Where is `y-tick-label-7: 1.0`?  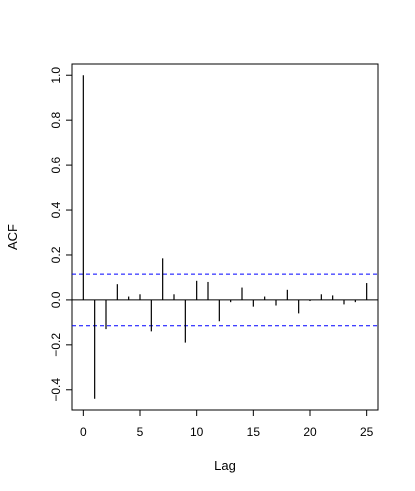 y-tick-label-7: 1.0 is located at coordinates (56, 75).